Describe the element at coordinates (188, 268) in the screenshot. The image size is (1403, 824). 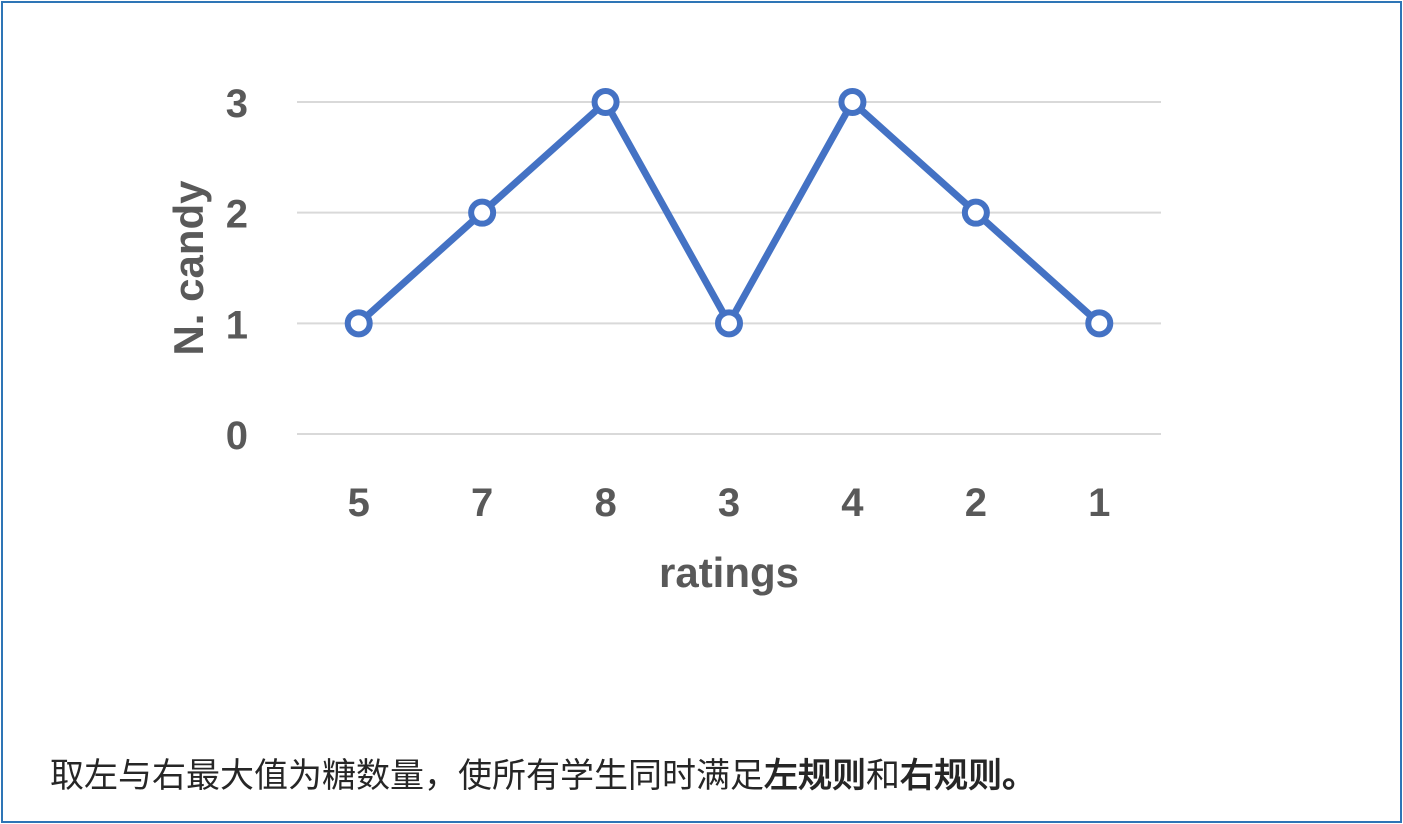
I see `y-axis-title: N. candy` at that location.